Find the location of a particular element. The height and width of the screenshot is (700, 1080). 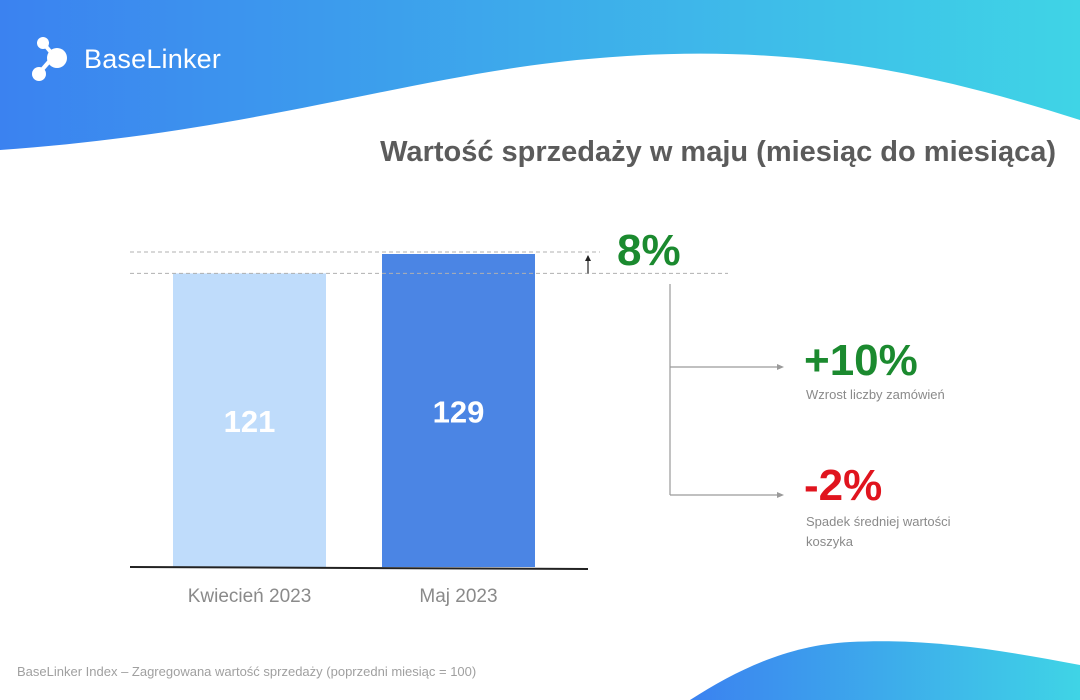

change-arrowhead is located at coordinates (588, 258).